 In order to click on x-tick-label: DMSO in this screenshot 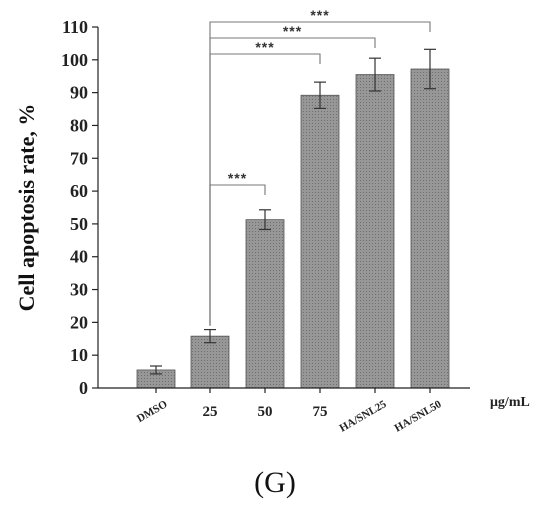, I will do `click(152, 411)`.